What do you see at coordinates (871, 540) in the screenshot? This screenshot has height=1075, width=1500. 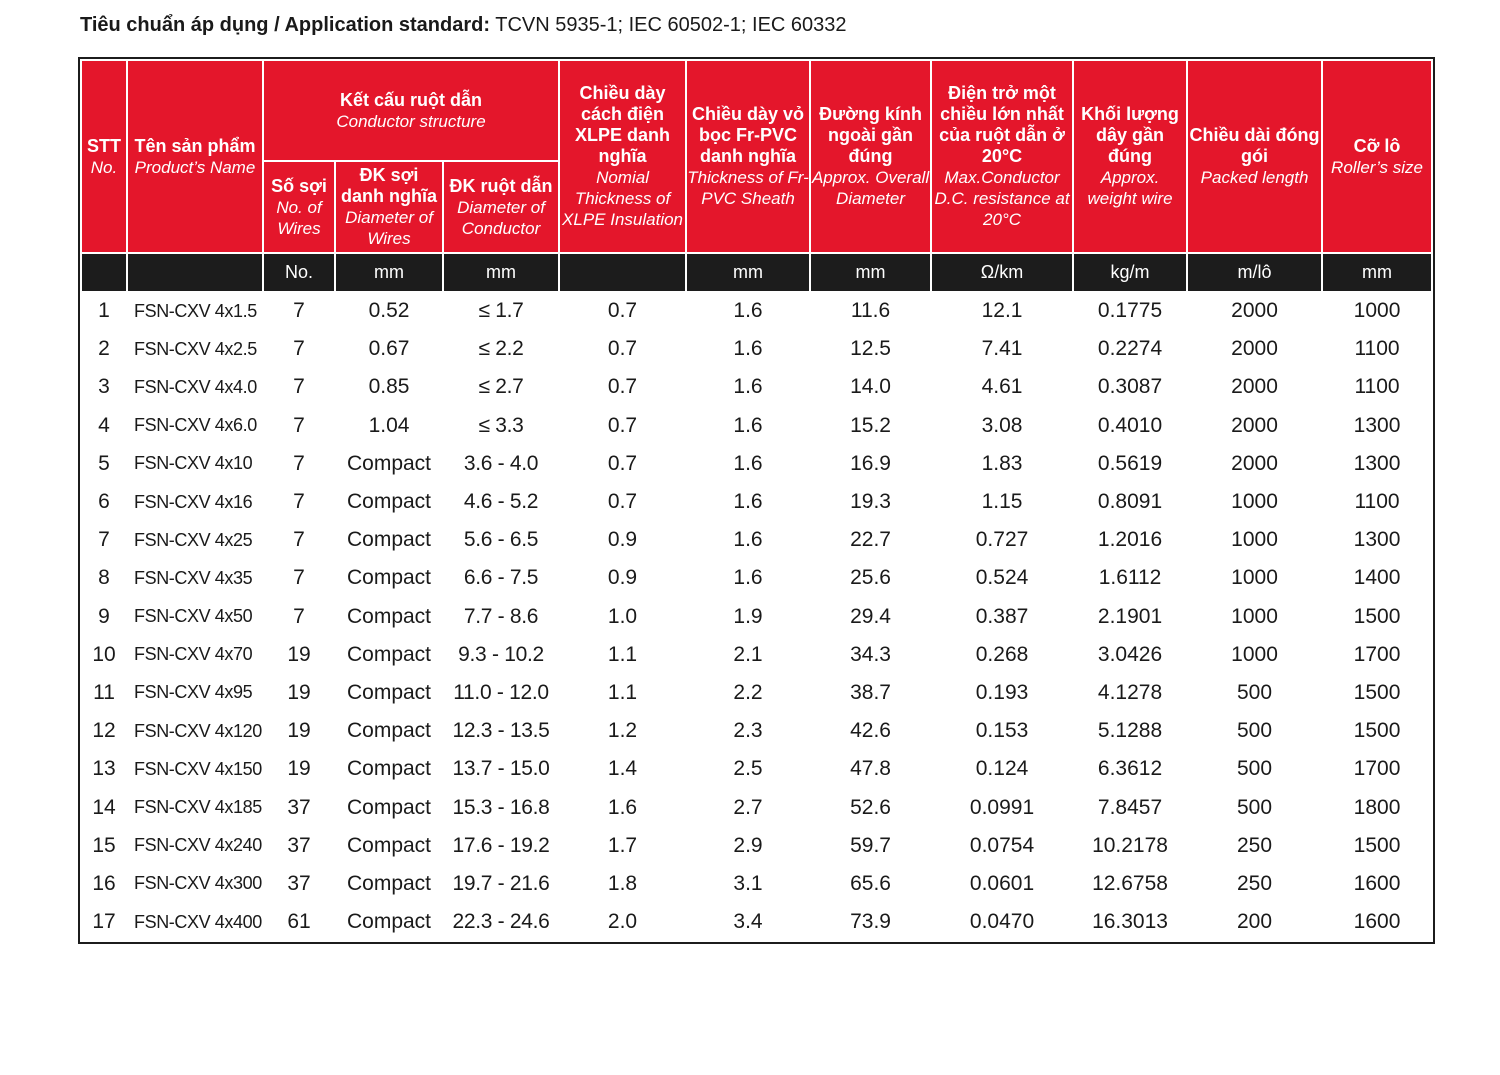 I see `cell-overall-diameter: 22.7` at bounding box center [871, 540].